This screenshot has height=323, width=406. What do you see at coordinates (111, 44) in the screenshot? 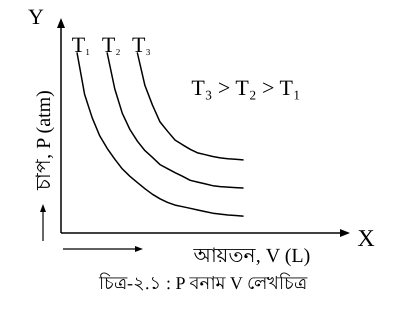
I see `series-label: T₂` at bounding box center [111, 44].